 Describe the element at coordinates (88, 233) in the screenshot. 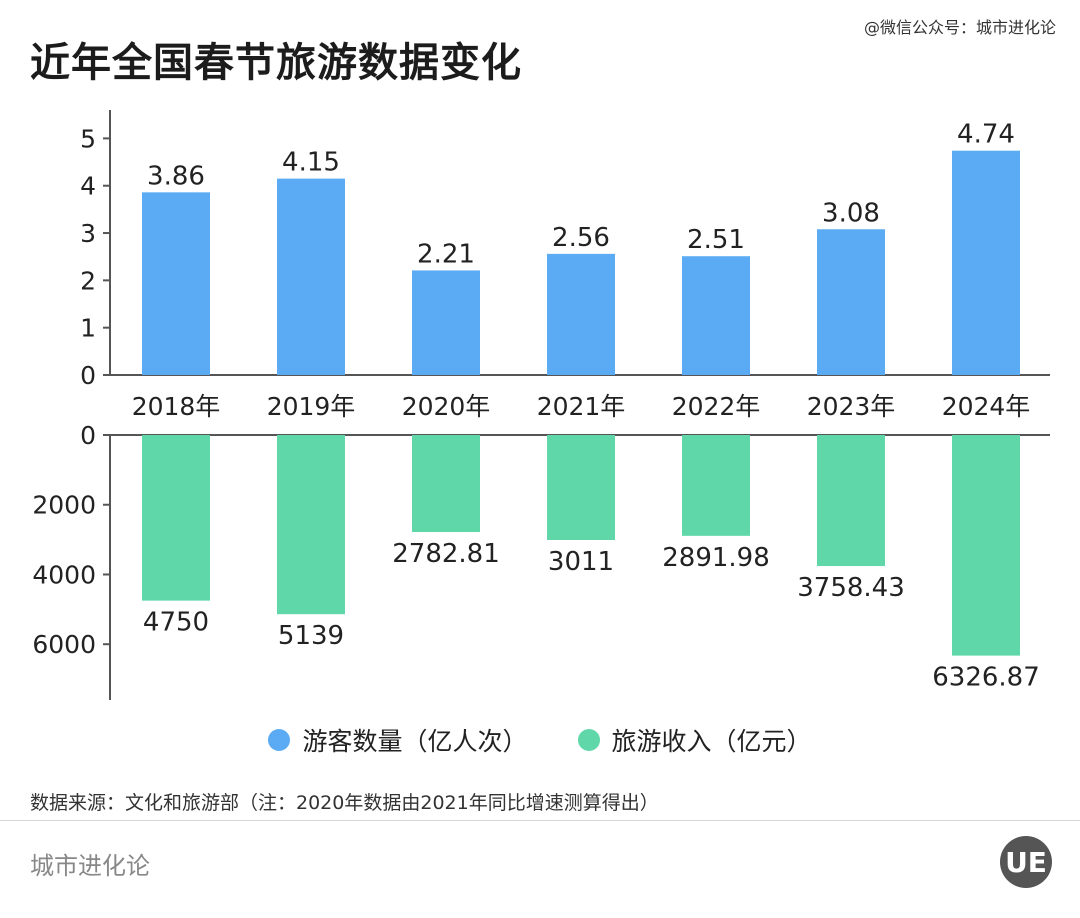

I see `top-y-tick-label: 3` at that location.